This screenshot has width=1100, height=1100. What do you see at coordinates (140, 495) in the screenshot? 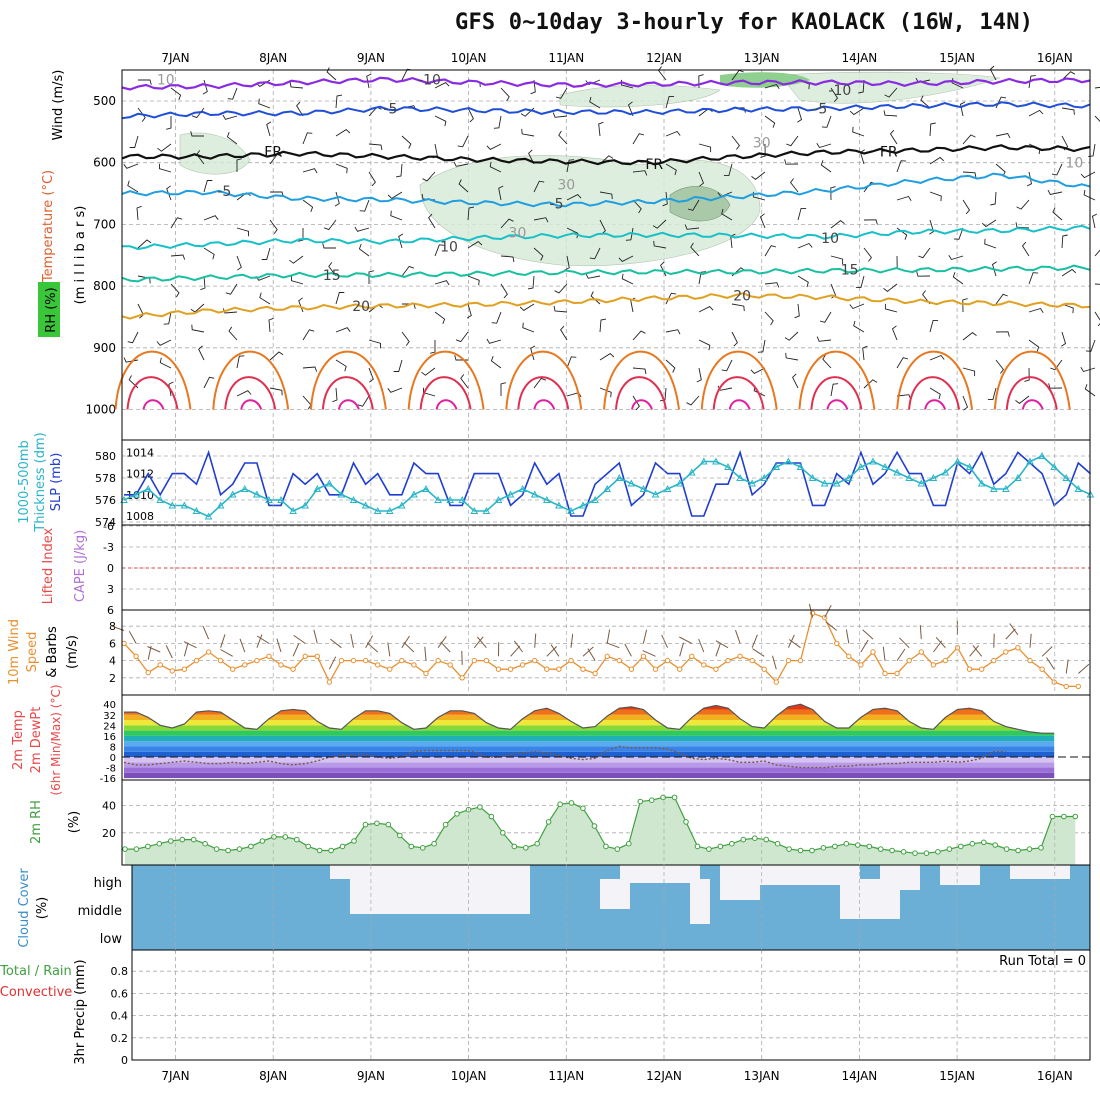
I see `slp-tick-label: 1010` at bounding box center [140, 495].